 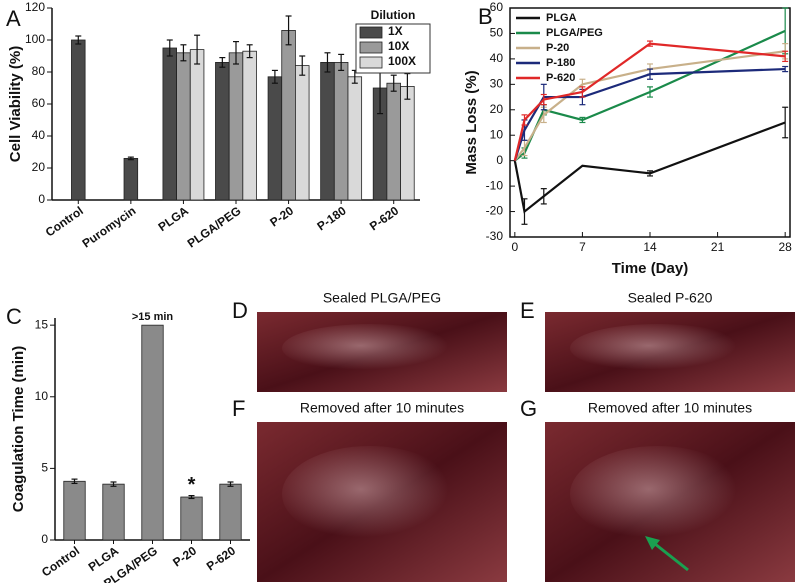 I want to click on x-tick-label: 21, so click(x=718, y=247).